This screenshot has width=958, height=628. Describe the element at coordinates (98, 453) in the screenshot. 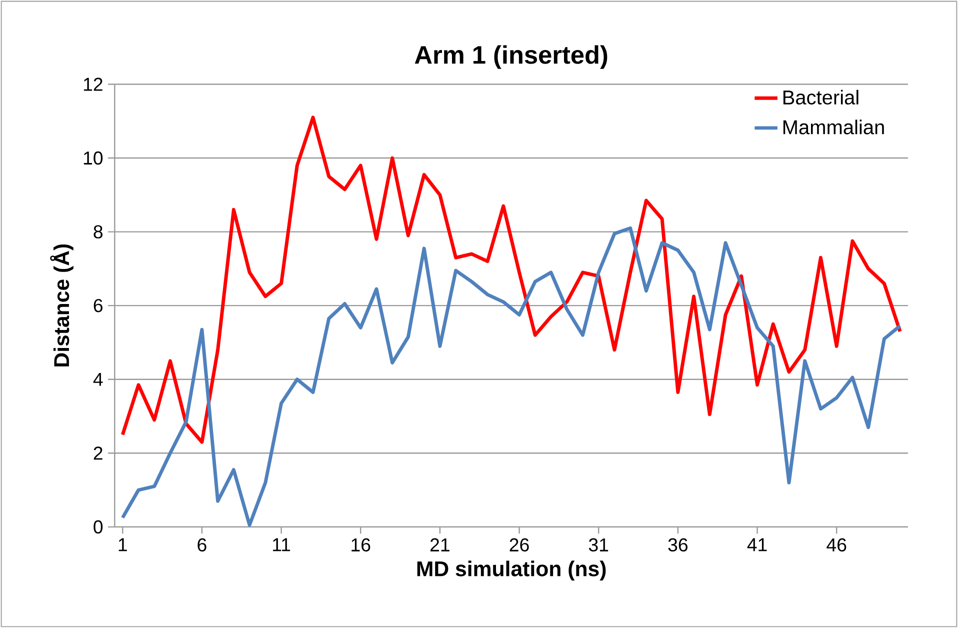

I see `y-tick-label: 2` at that location.